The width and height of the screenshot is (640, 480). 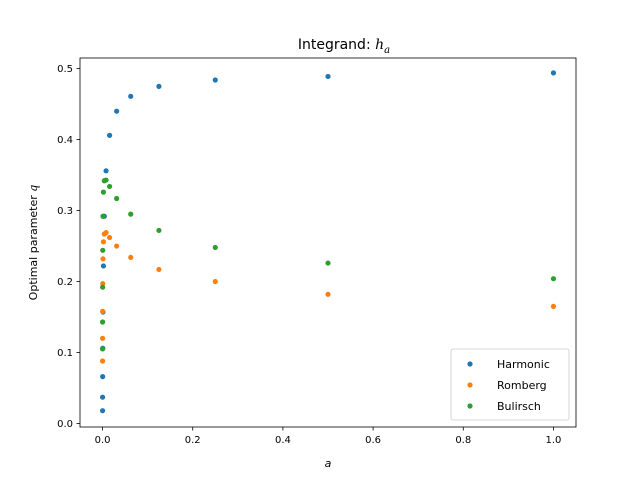 I want to click on y-tick-label: 0.0, so click(x=65, y=424).